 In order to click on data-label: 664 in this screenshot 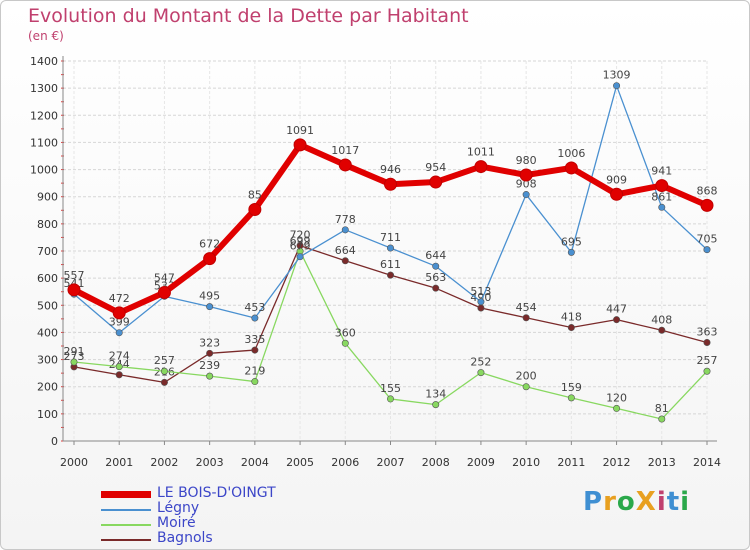, I will do `click(345, 250)`.